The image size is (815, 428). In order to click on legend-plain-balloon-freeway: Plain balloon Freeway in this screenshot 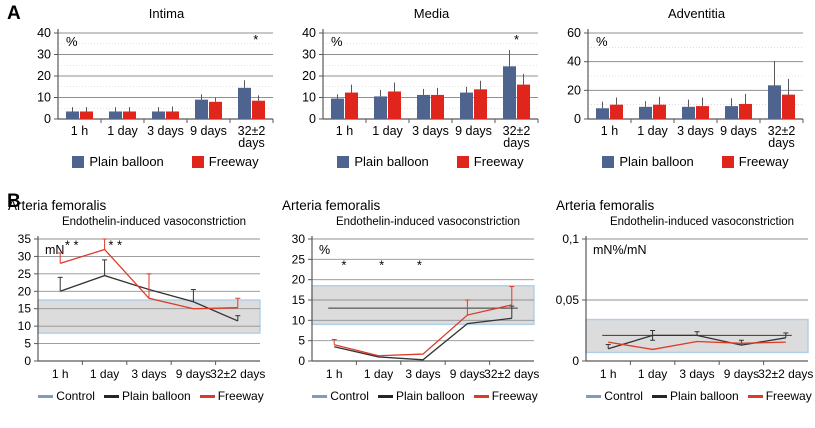, I will do `click(430, 161)`.